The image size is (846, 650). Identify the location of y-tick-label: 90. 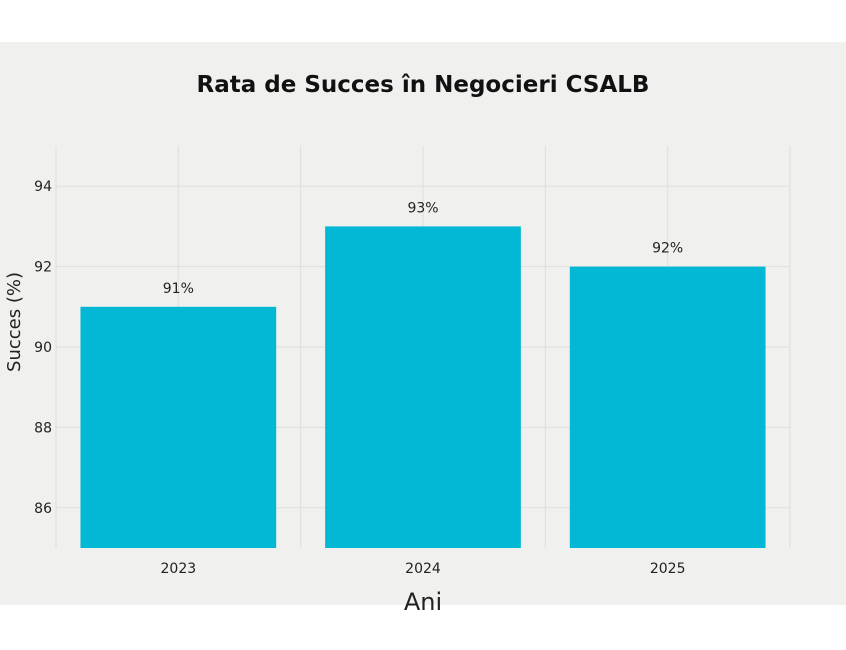
(43, 348).